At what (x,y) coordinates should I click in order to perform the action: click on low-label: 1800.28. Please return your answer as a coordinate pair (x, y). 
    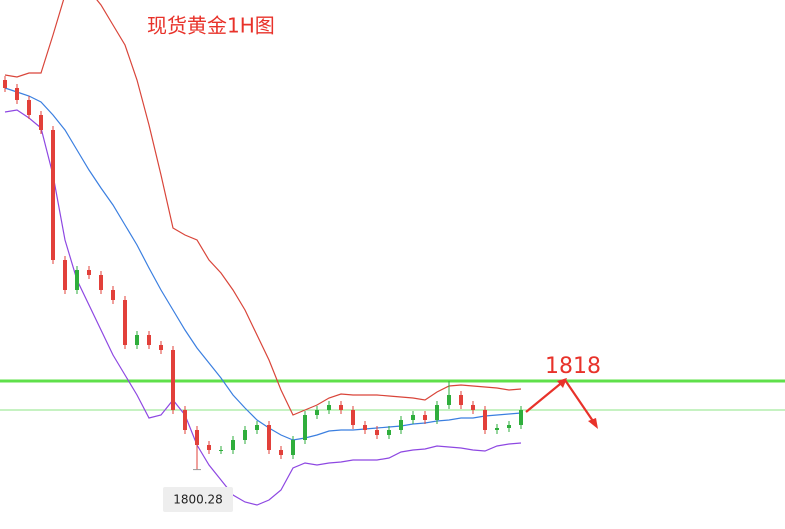
    Looking at the image, I should click on (198, 500).